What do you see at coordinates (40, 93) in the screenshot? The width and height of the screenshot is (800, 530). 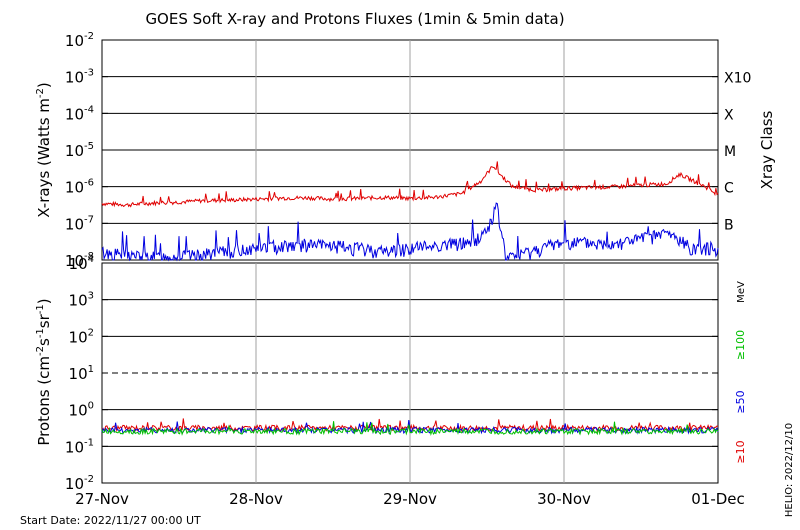 I see `xray-ylabel-exp: -2` at bounding box center [40, 93].